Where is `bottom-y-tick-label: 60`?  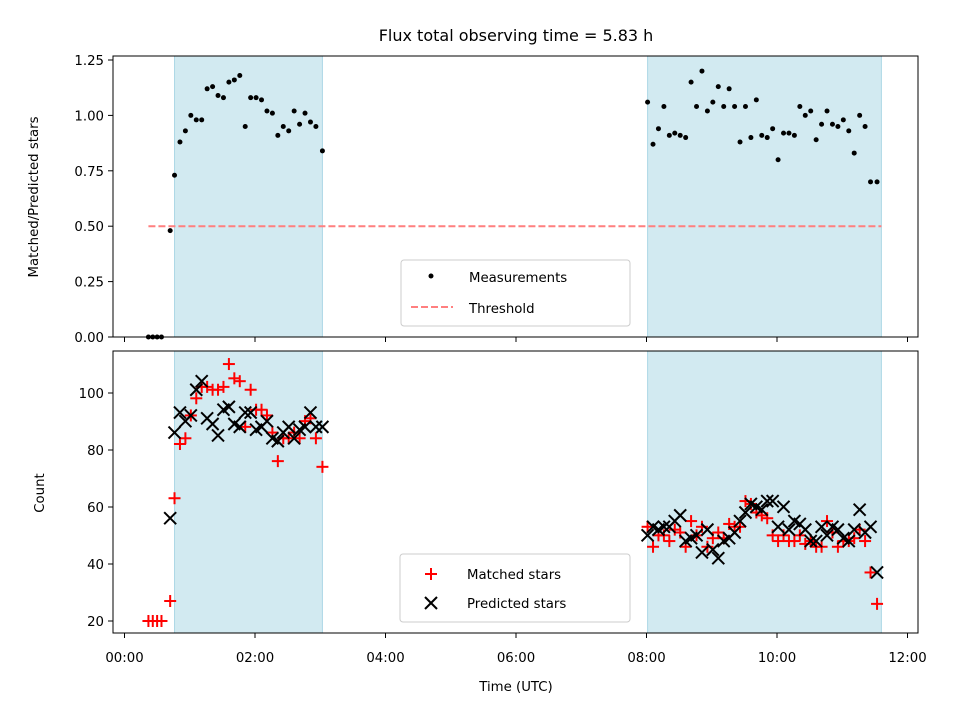 bottom-y-tick-label: 60 is located at coordinates (95, 508).